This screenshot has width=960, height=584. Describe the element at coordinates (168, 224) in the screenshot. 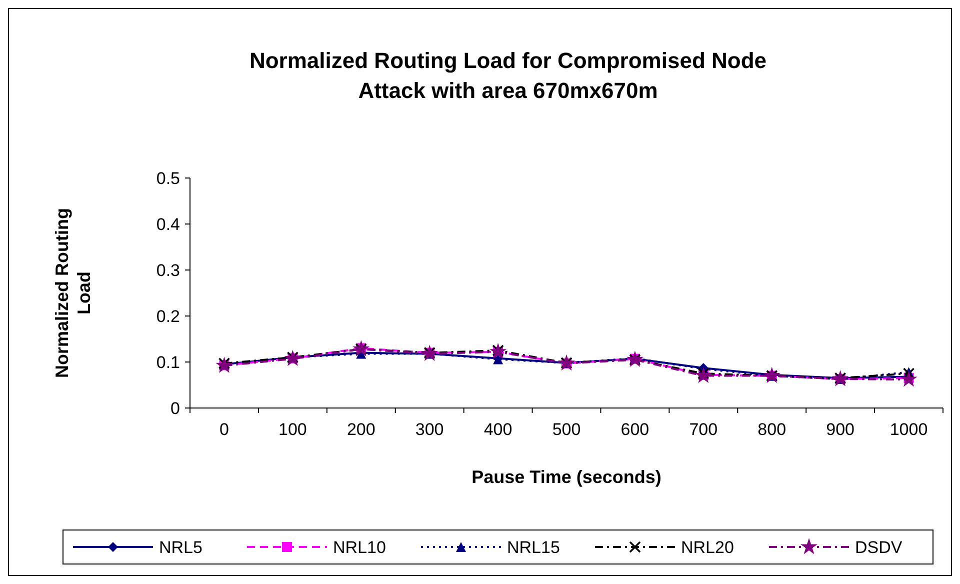

I see `y-tick-label: 0.4` at that location.